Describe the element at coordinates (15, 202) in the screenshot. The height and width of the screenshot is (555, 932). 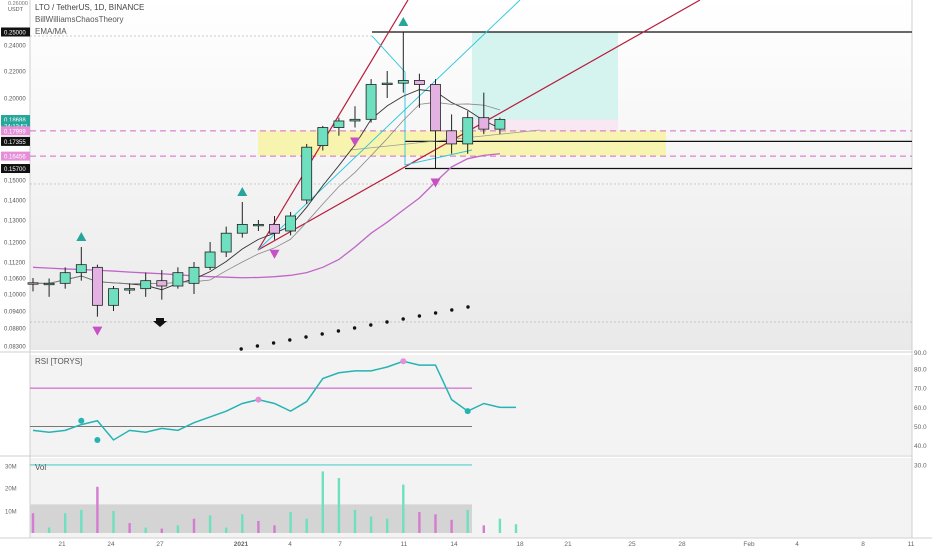
I see `price-tick-label: 0.14000` at that location.